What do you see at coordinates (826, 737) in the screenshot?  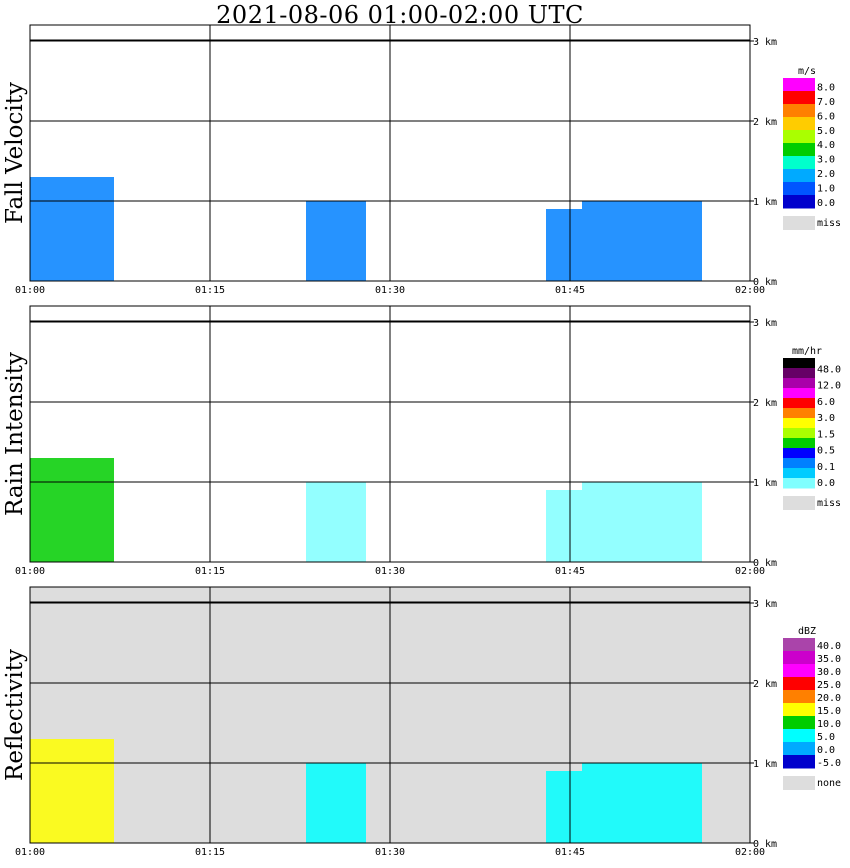 I see `colorbar-label: 5.0` at bounding box center [826, 737].